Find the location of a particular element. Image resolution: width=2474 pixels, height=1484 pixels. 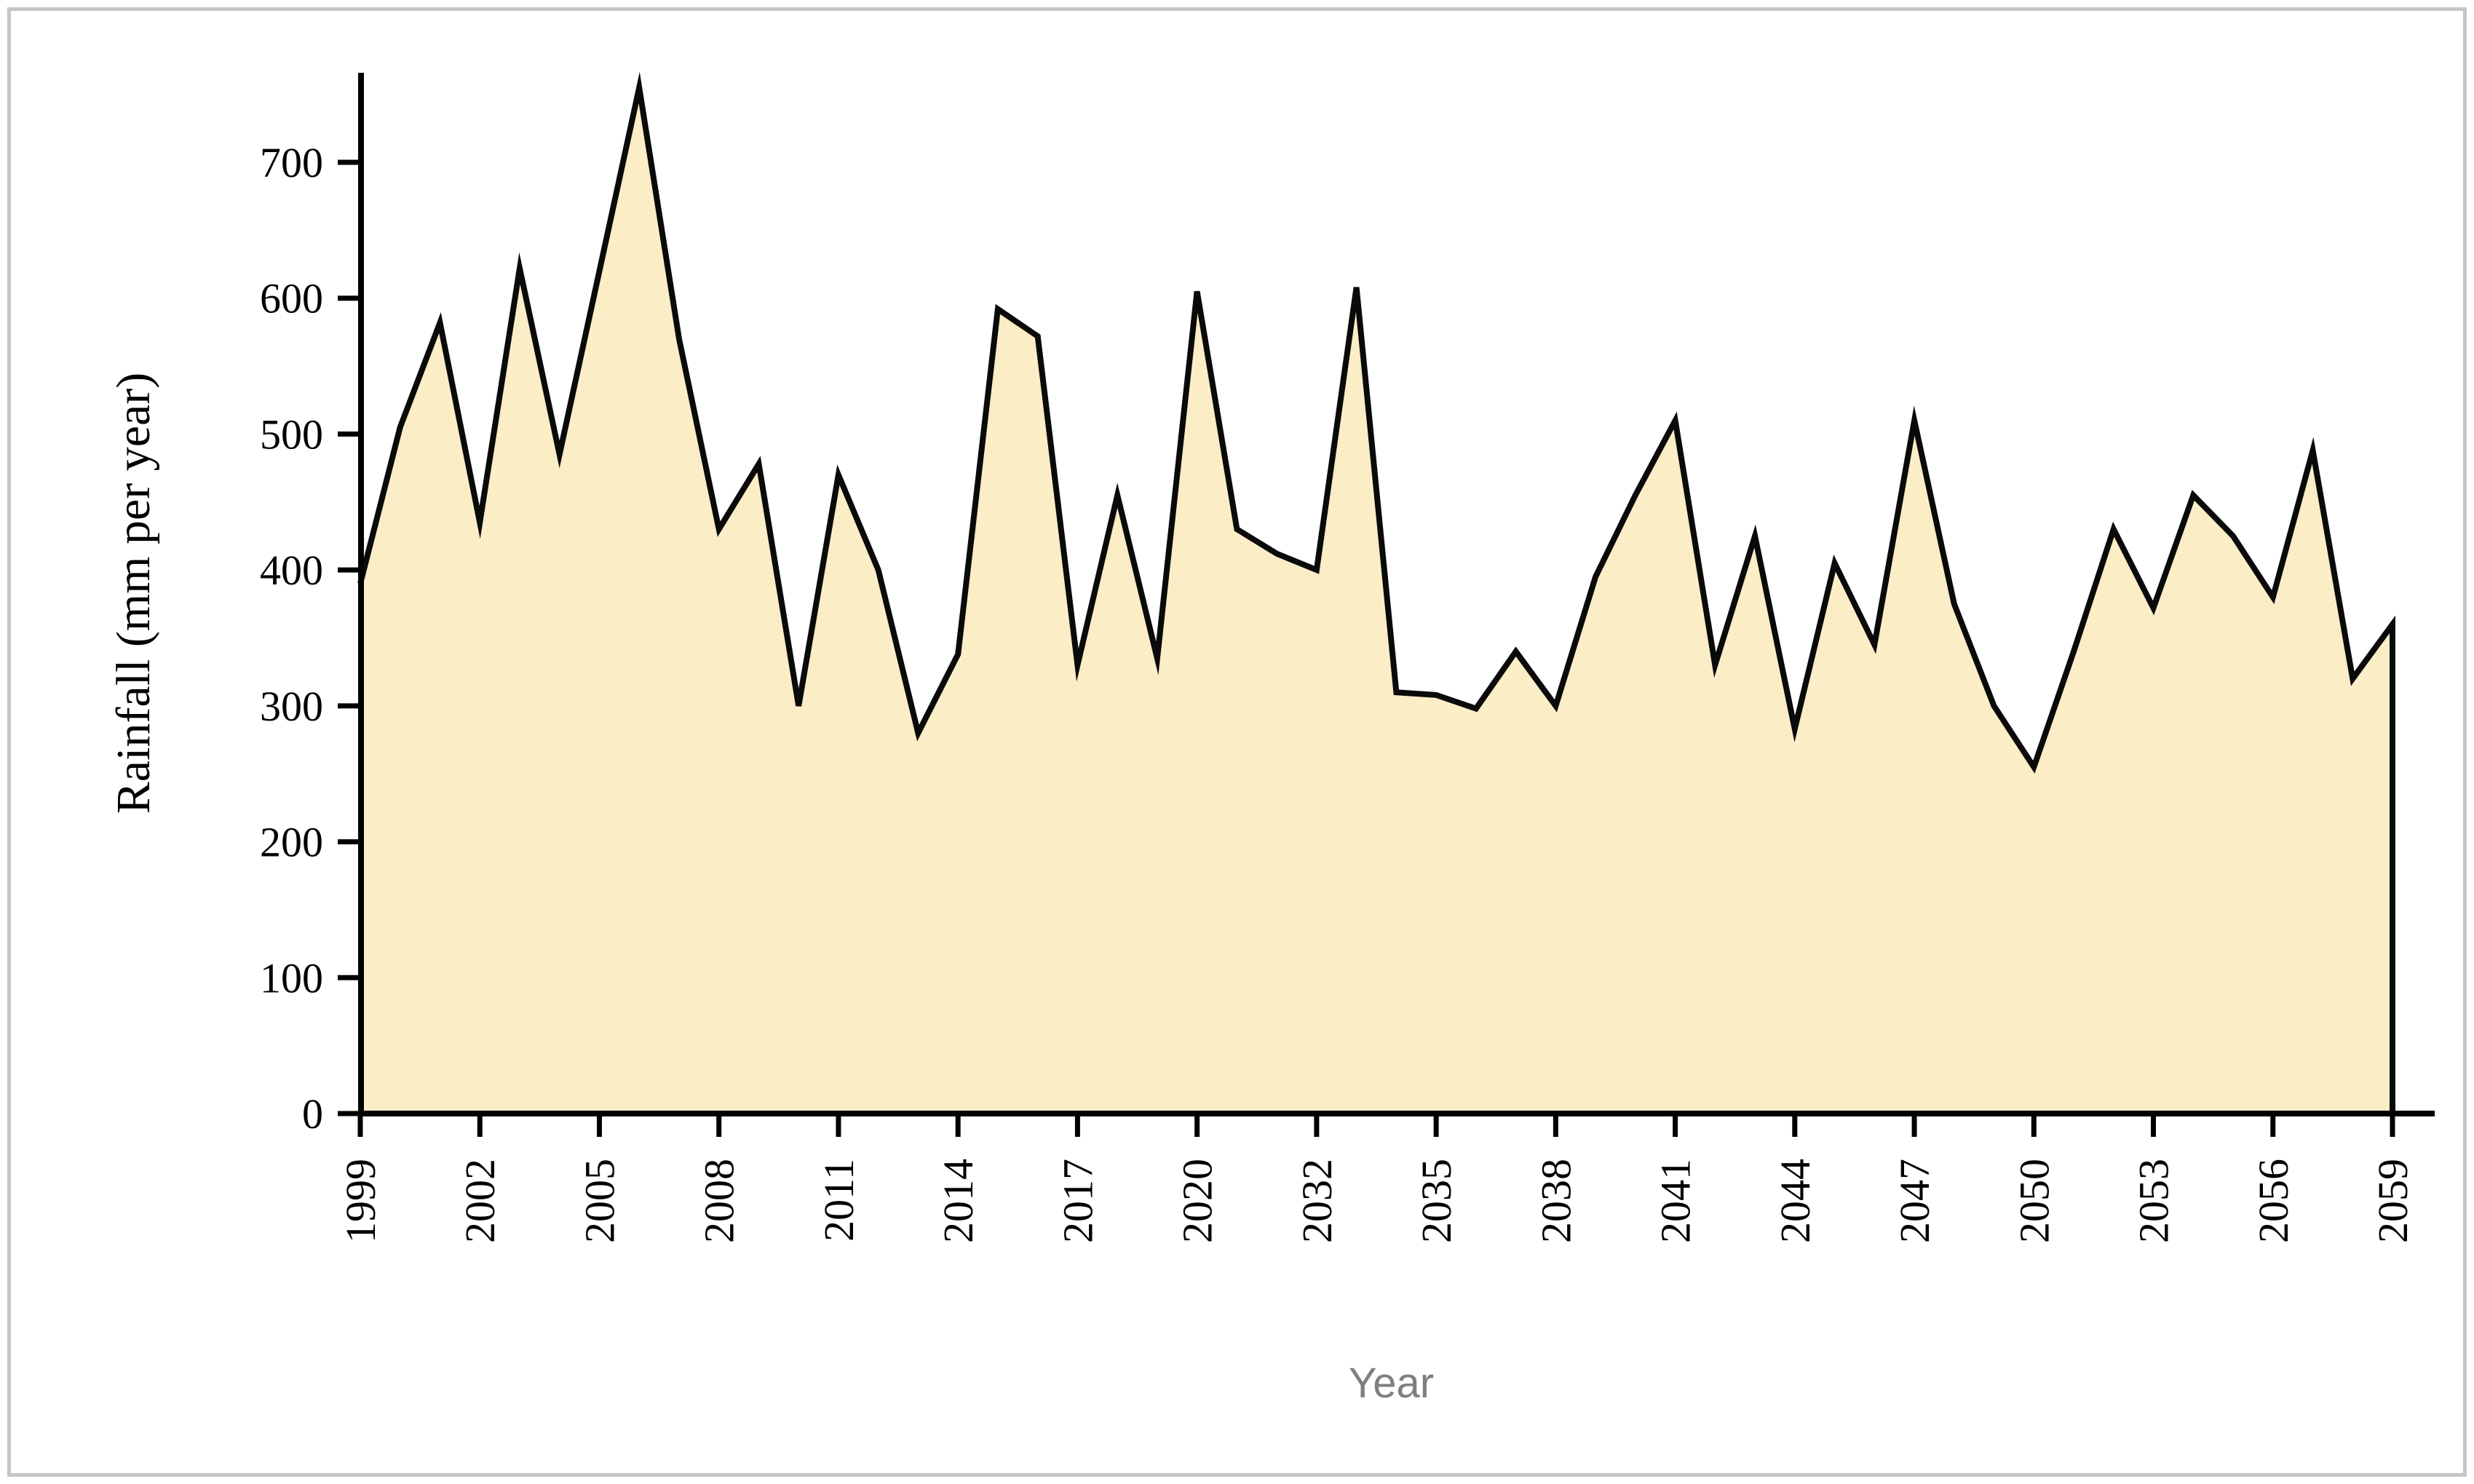

x-tick-label: 2056 is located at coordinates (2273, 1201).